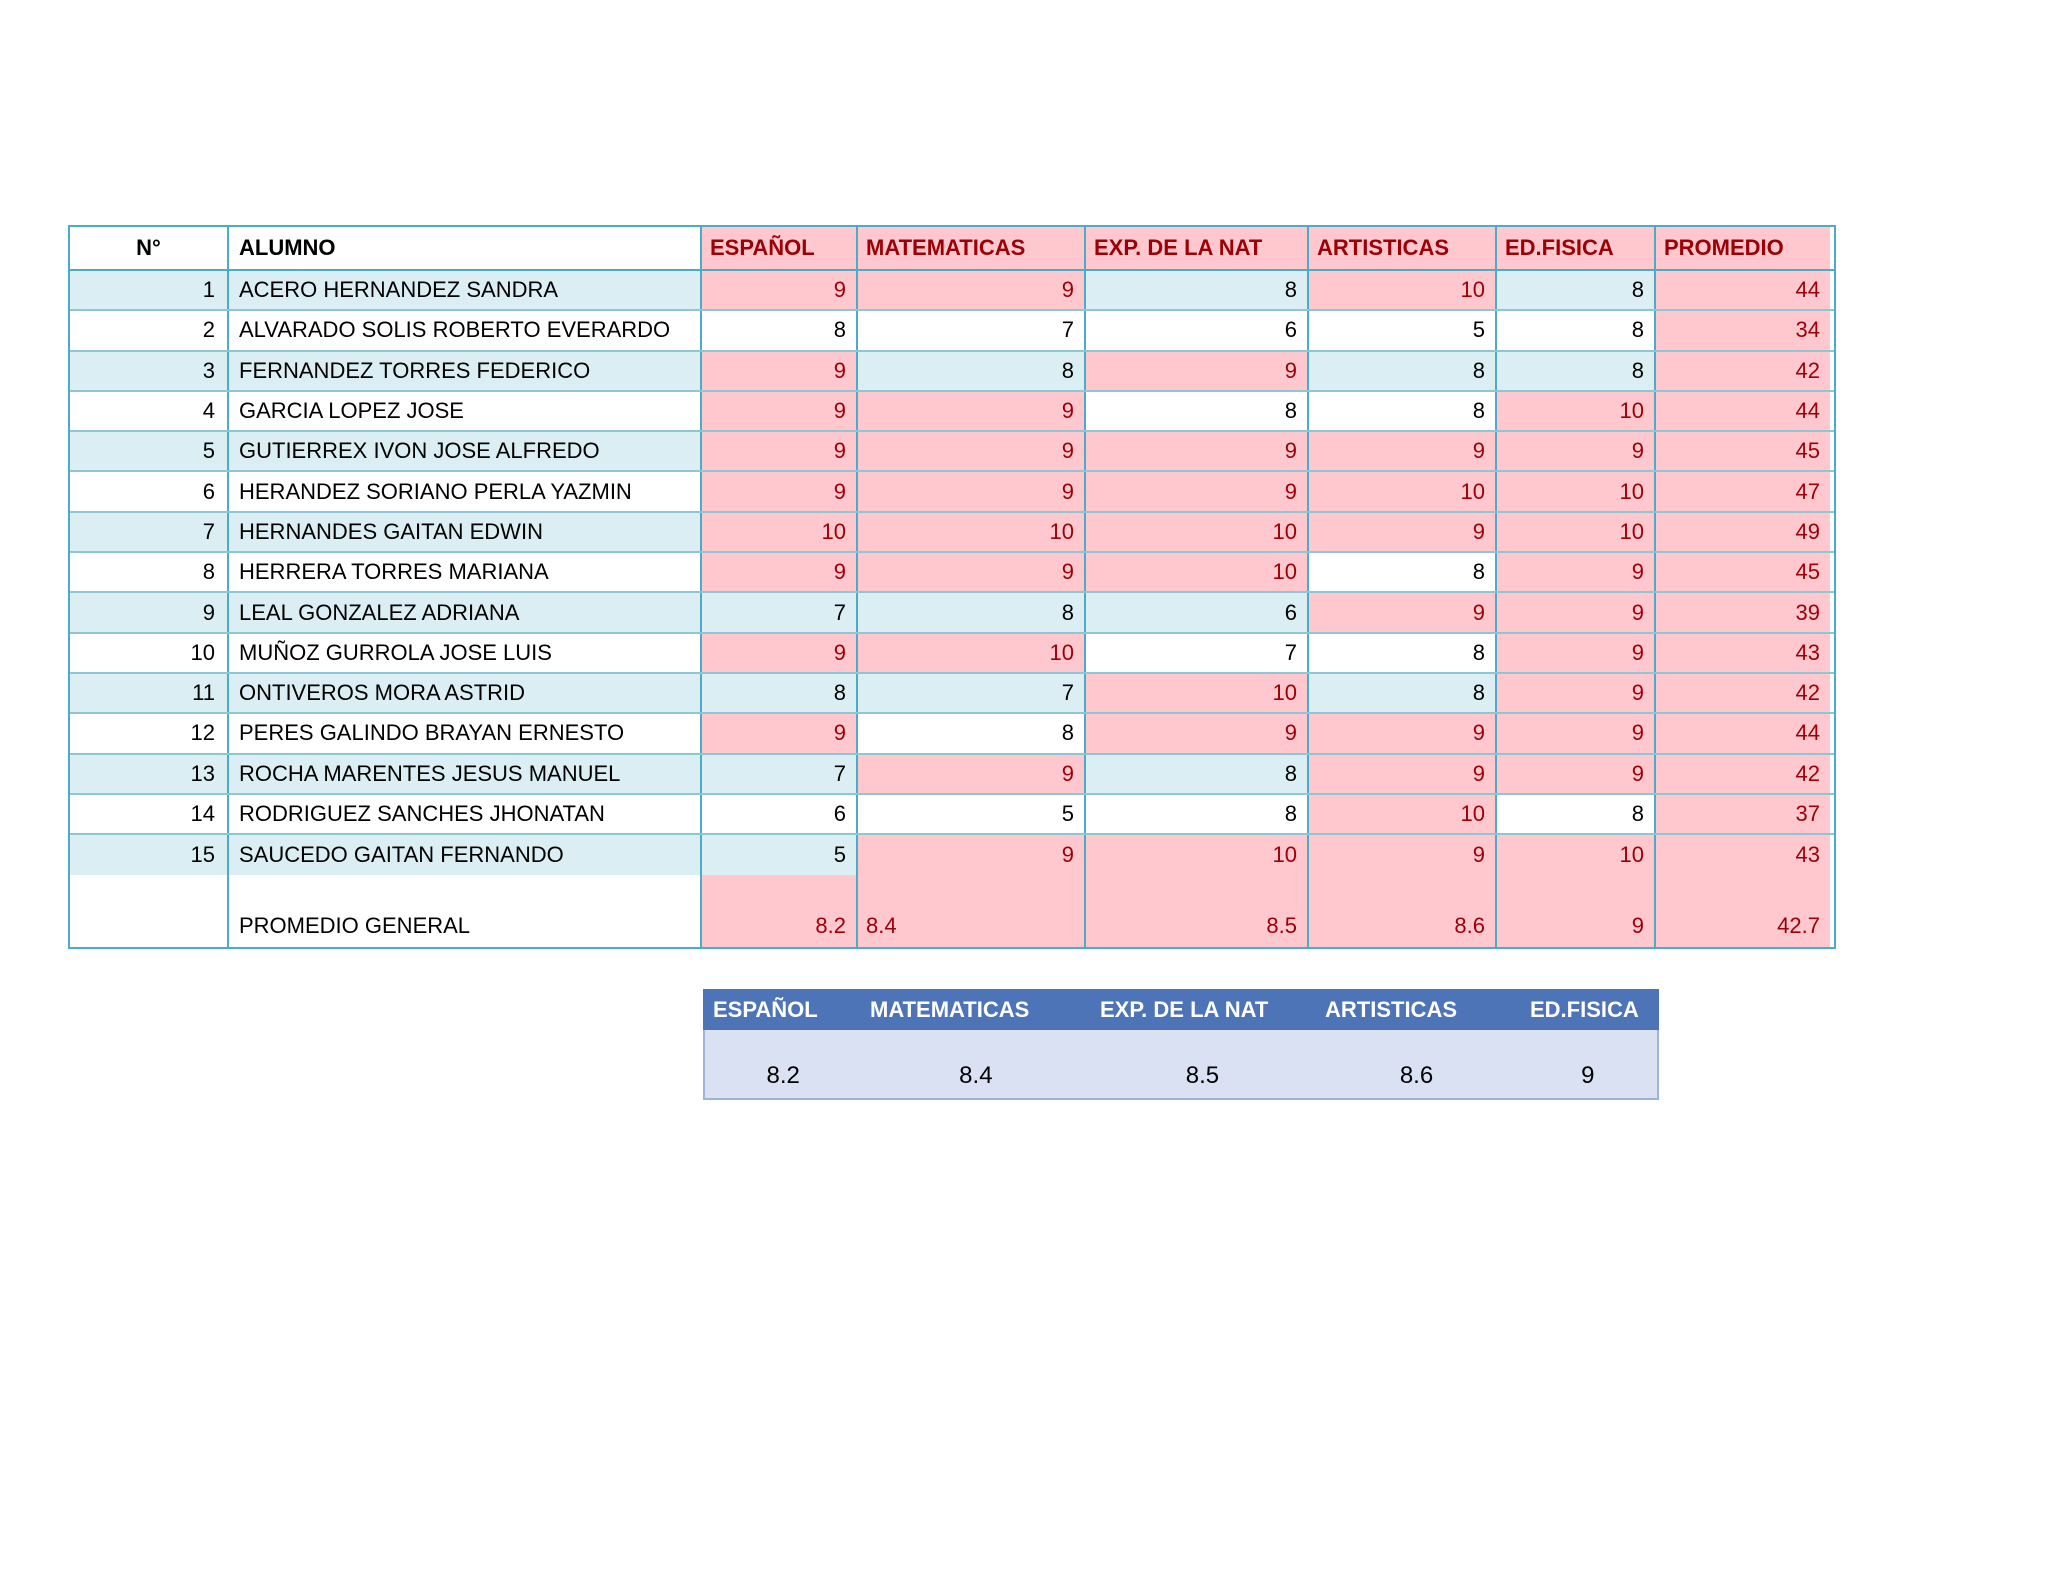 Image resolution: width=2048 pixels, height=1582 pixels. I want to click on table-row: 15 SAUCEDO GAITAN FERNANDO 5 9 10 9 10 43, so click(952, 855).